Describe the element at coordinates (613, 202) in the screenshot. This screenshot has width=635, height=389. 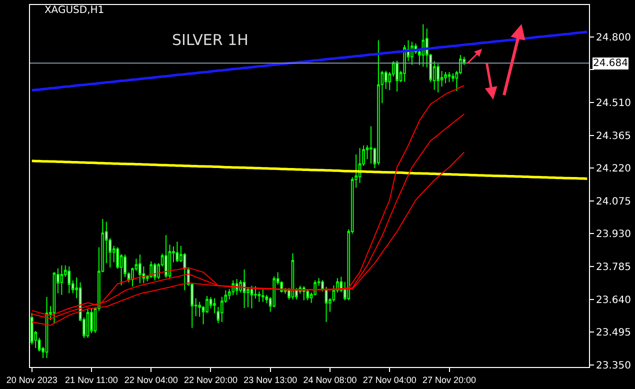
I see `y-tick-label: 24.075` at that location.